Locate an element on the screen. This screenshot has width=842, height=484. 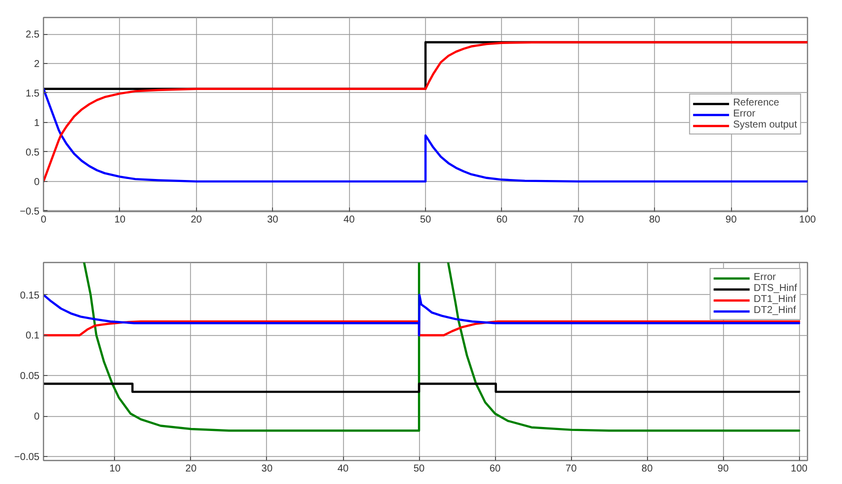
legend-label: System output is located at coordinates (765, 125).